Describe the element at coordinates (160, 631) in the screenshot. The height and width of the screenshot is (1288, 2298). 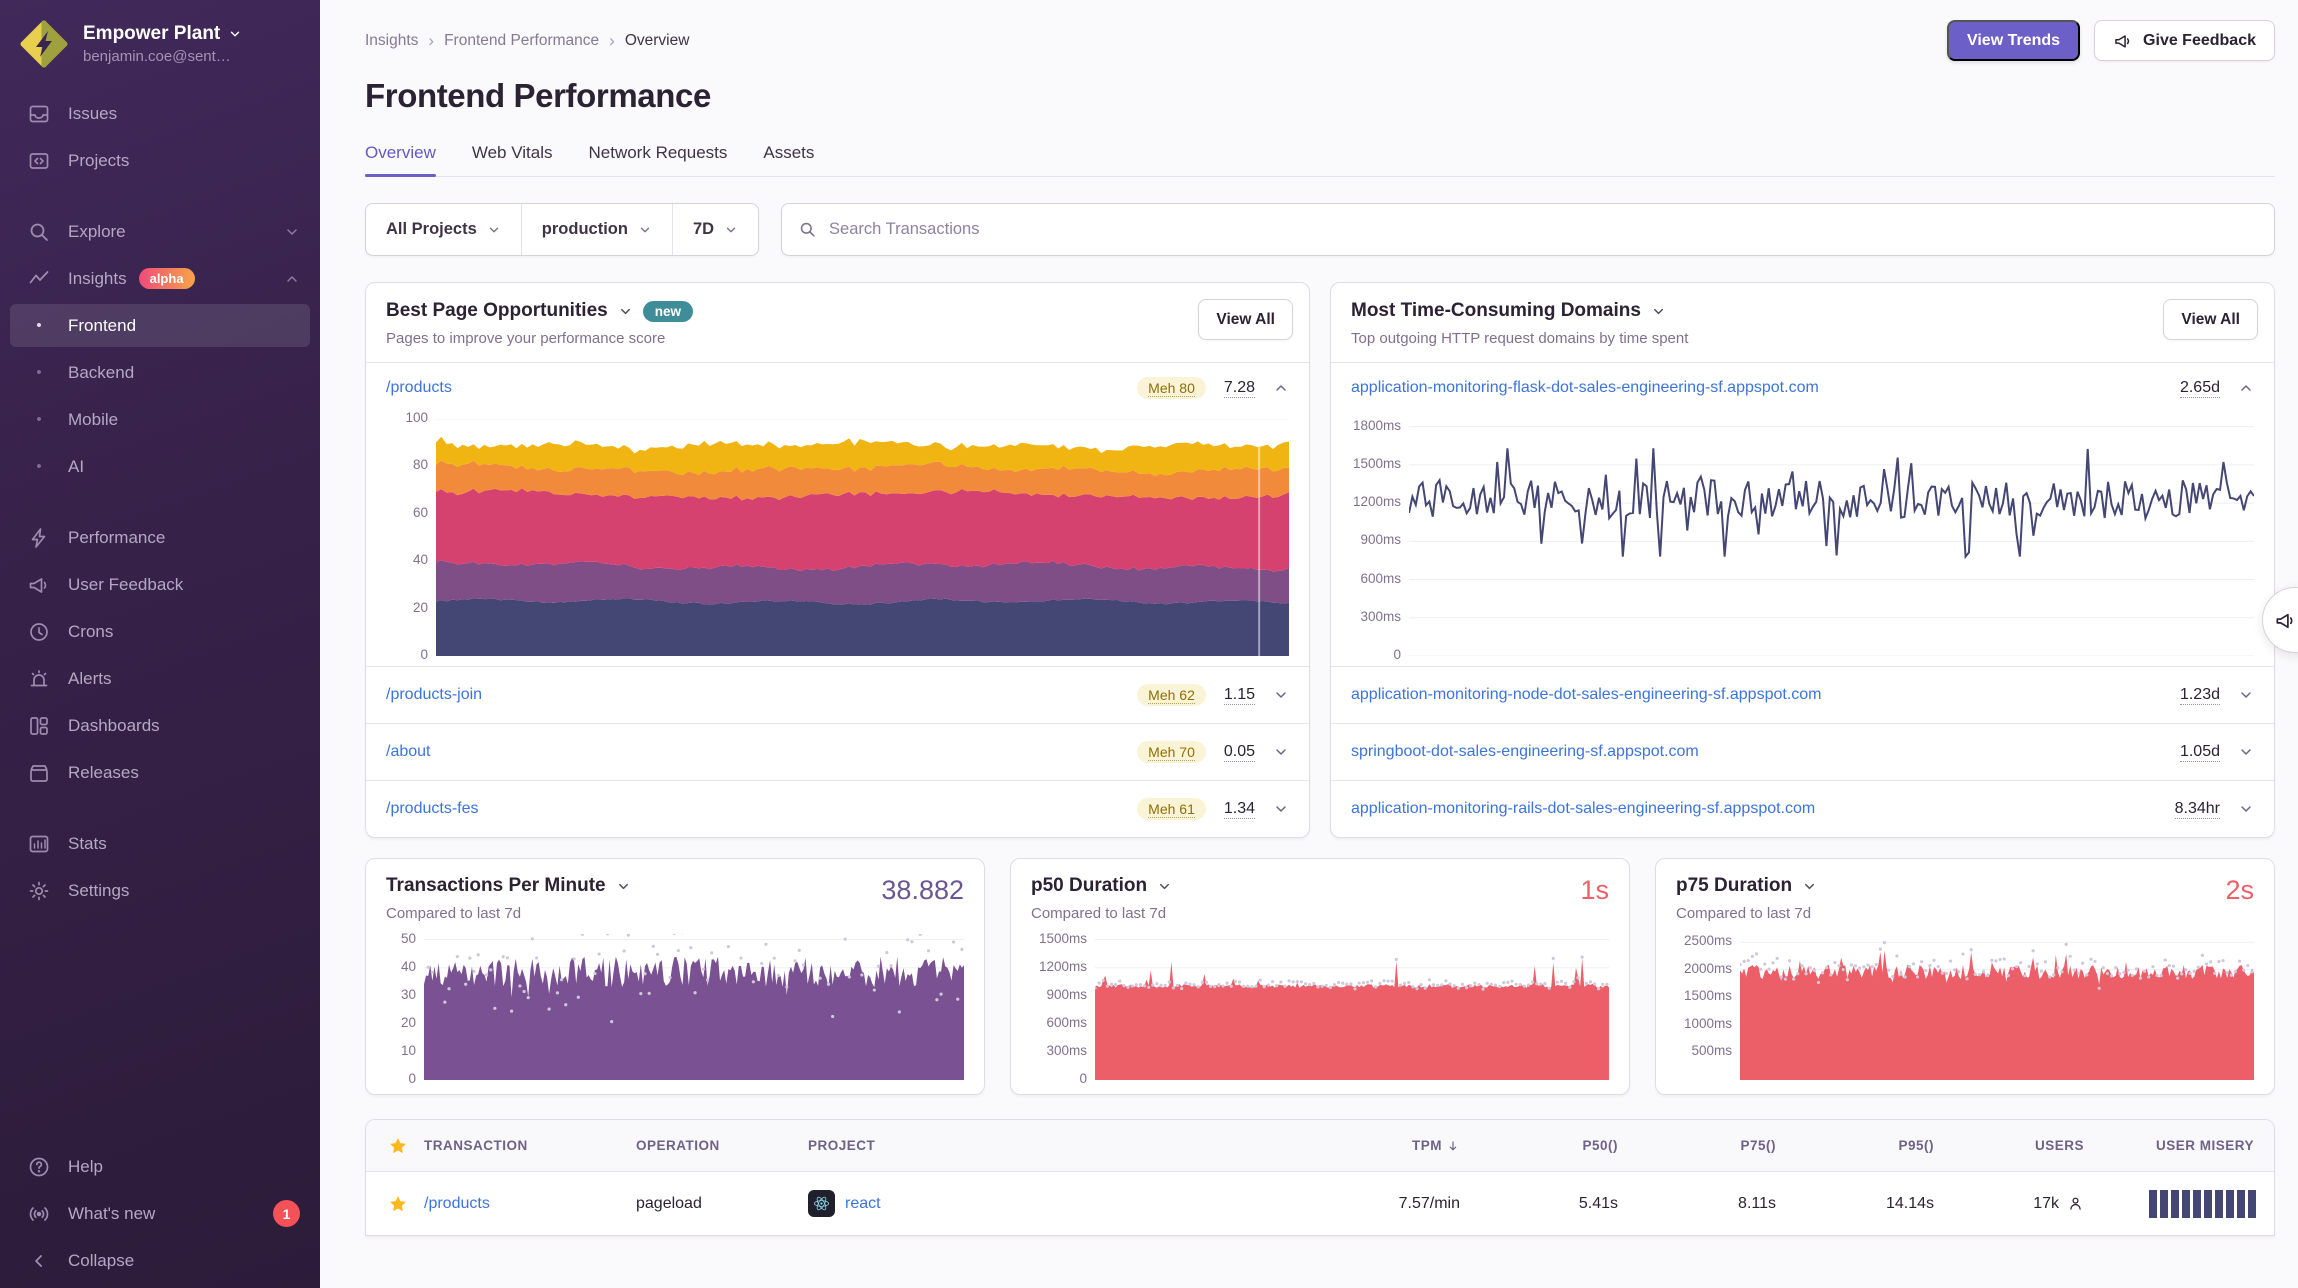
I see `sidebar-item-crons: Crons` at that location.